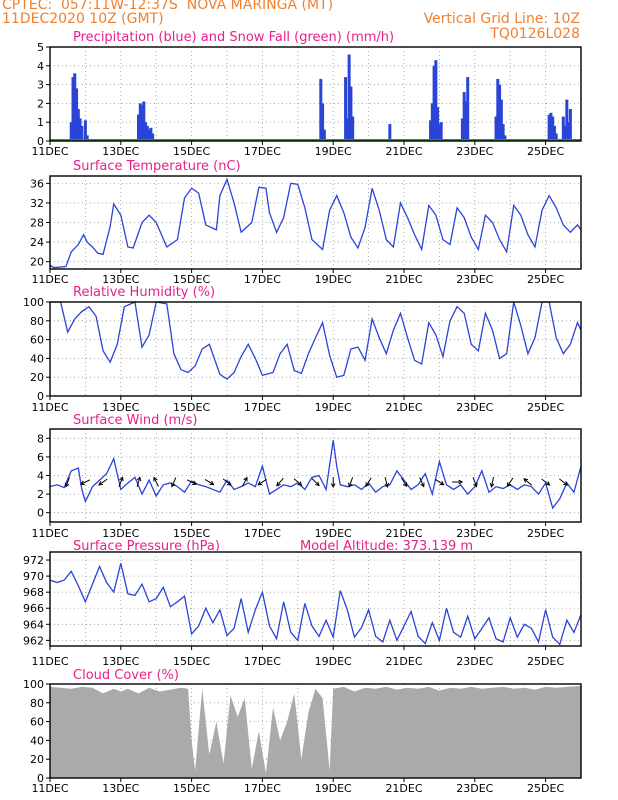 The width and height of the screenshot is (618, 800). What do you see at coordinates (168, 6) in the screenshot?
I see `header-title: CPTEC: 057:11W-12:37S NOVA MARINGA (MT)` at bounding box center [168, 6].